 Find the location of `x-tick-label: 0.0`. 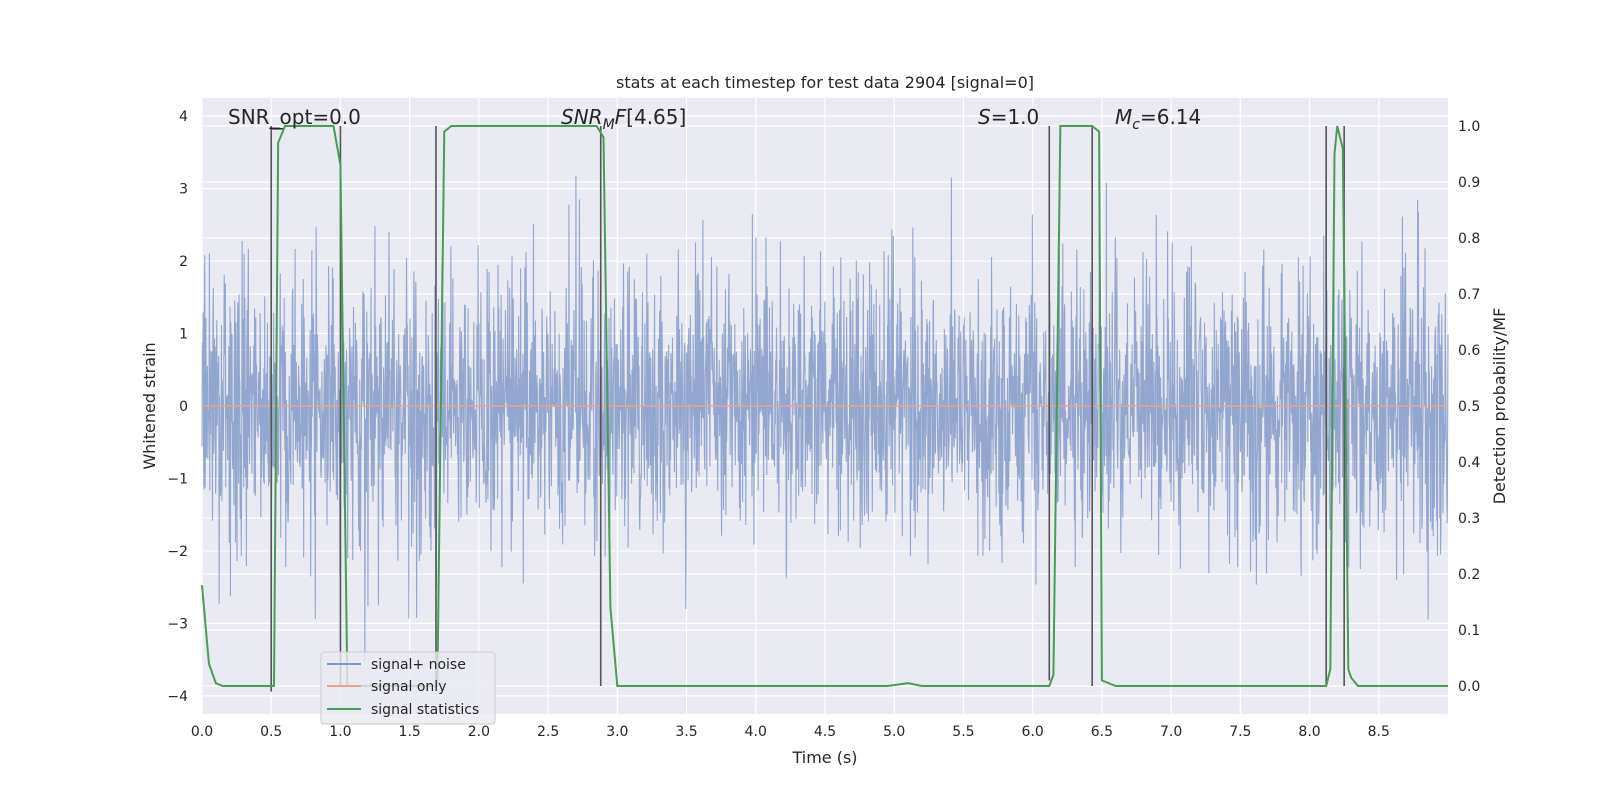

x-tick-label: 0.0 is located at coordinates (202, 732).